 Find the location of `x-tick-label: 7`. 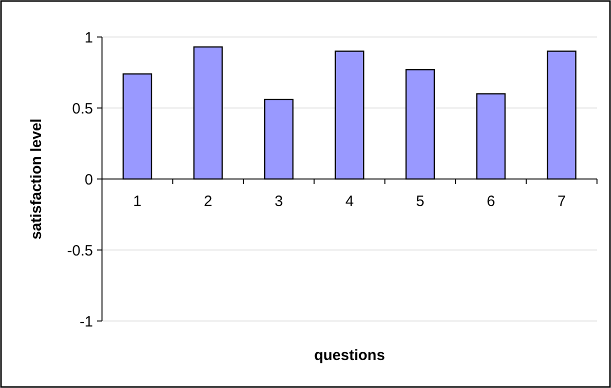

x-tick-label: 7 is located at coordinates (561, 201).